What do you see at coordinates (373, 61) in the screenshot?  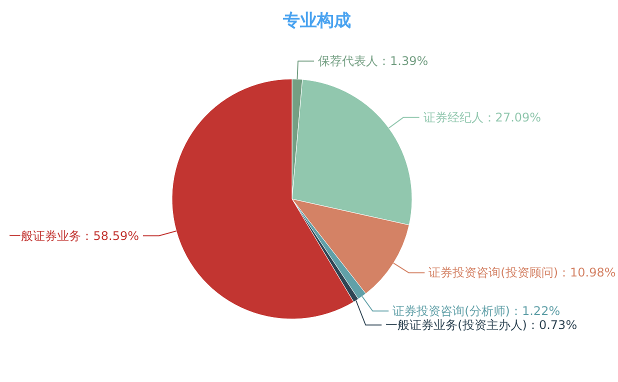 I see `slice-label: 保荐代表人：1.39%` at bounding box center [373, 61].